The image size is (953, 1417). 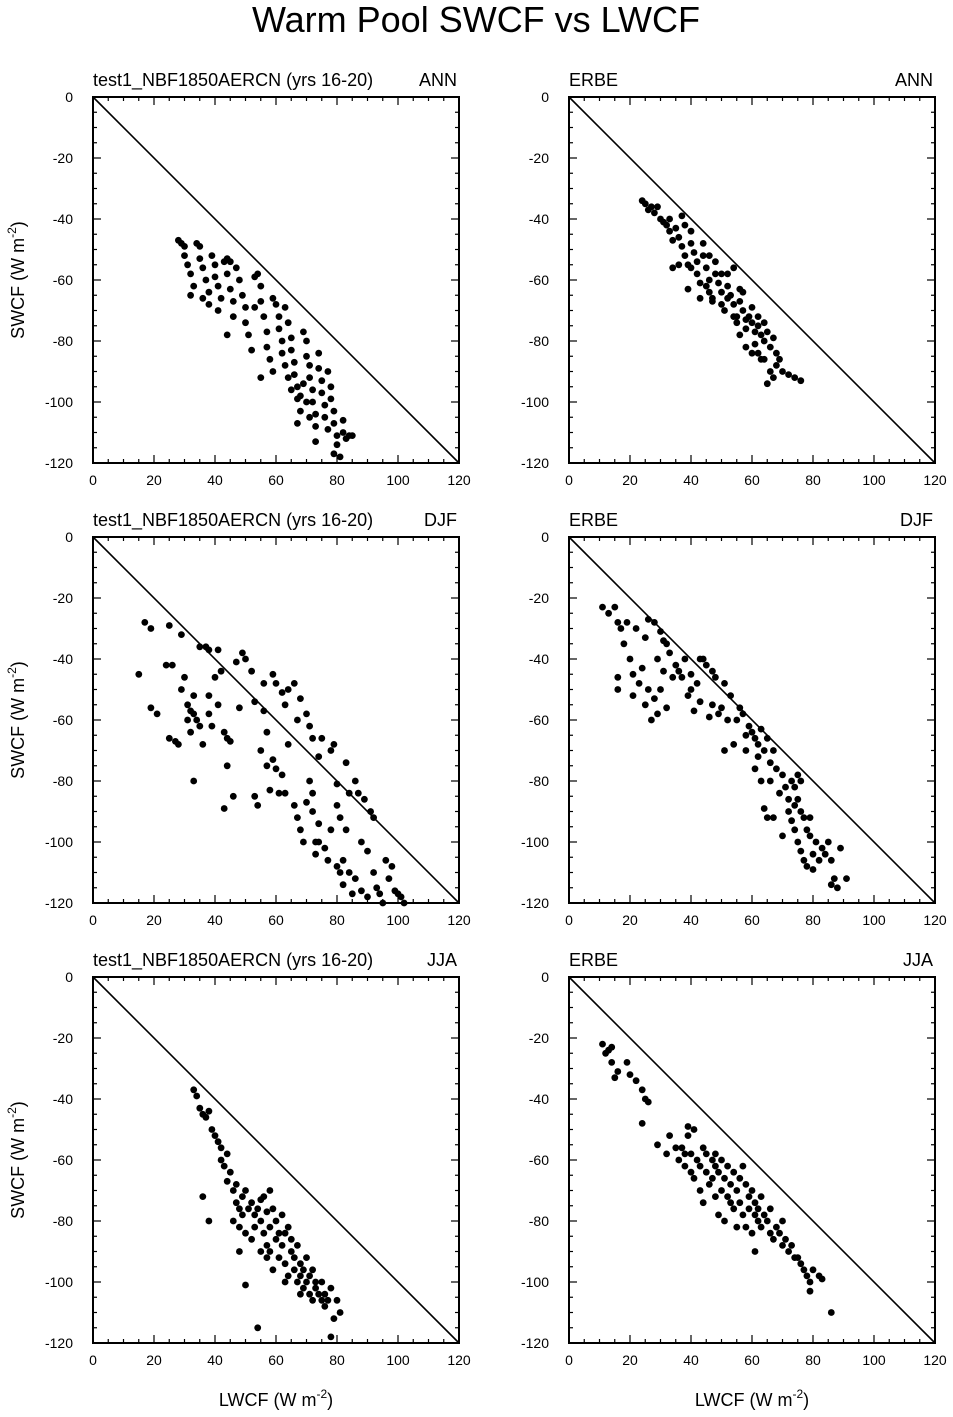 What do you see at coordinates (476, 20) in the screenshot?
I see `figure-title: Warm Pool SWCF vs LWCF` at bounding box center [476, 20].